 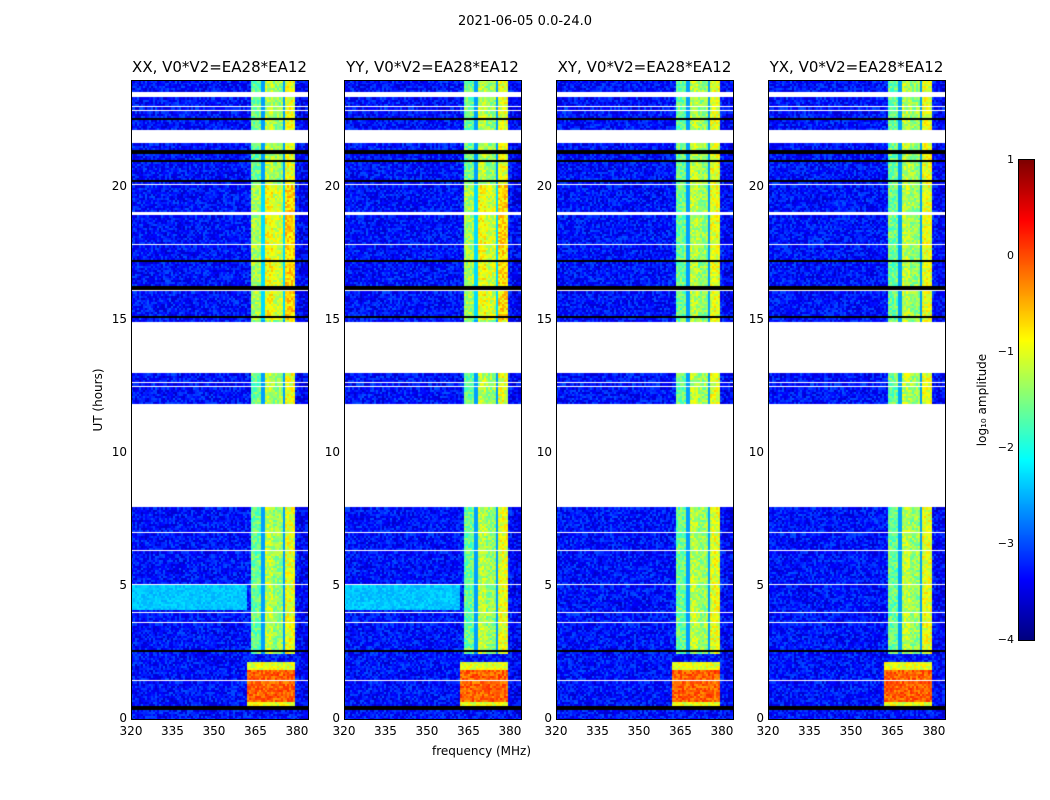 What do you see at coordinates (432, 67) in the screenshot?
I see `panel-title: YY, V0*V2=EA28*EA12` at bounding box center [432, 67].